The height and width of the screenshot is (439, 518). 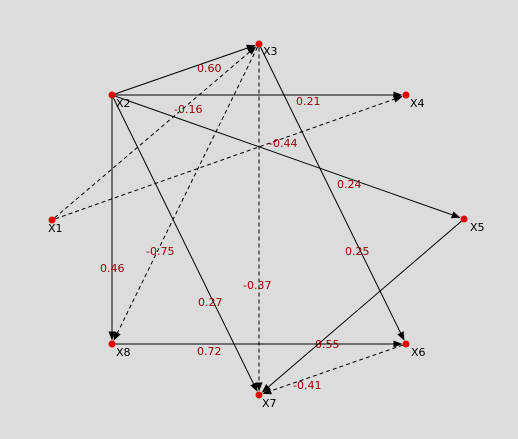 I want to click on node-x5, so click(x=464, y=219).